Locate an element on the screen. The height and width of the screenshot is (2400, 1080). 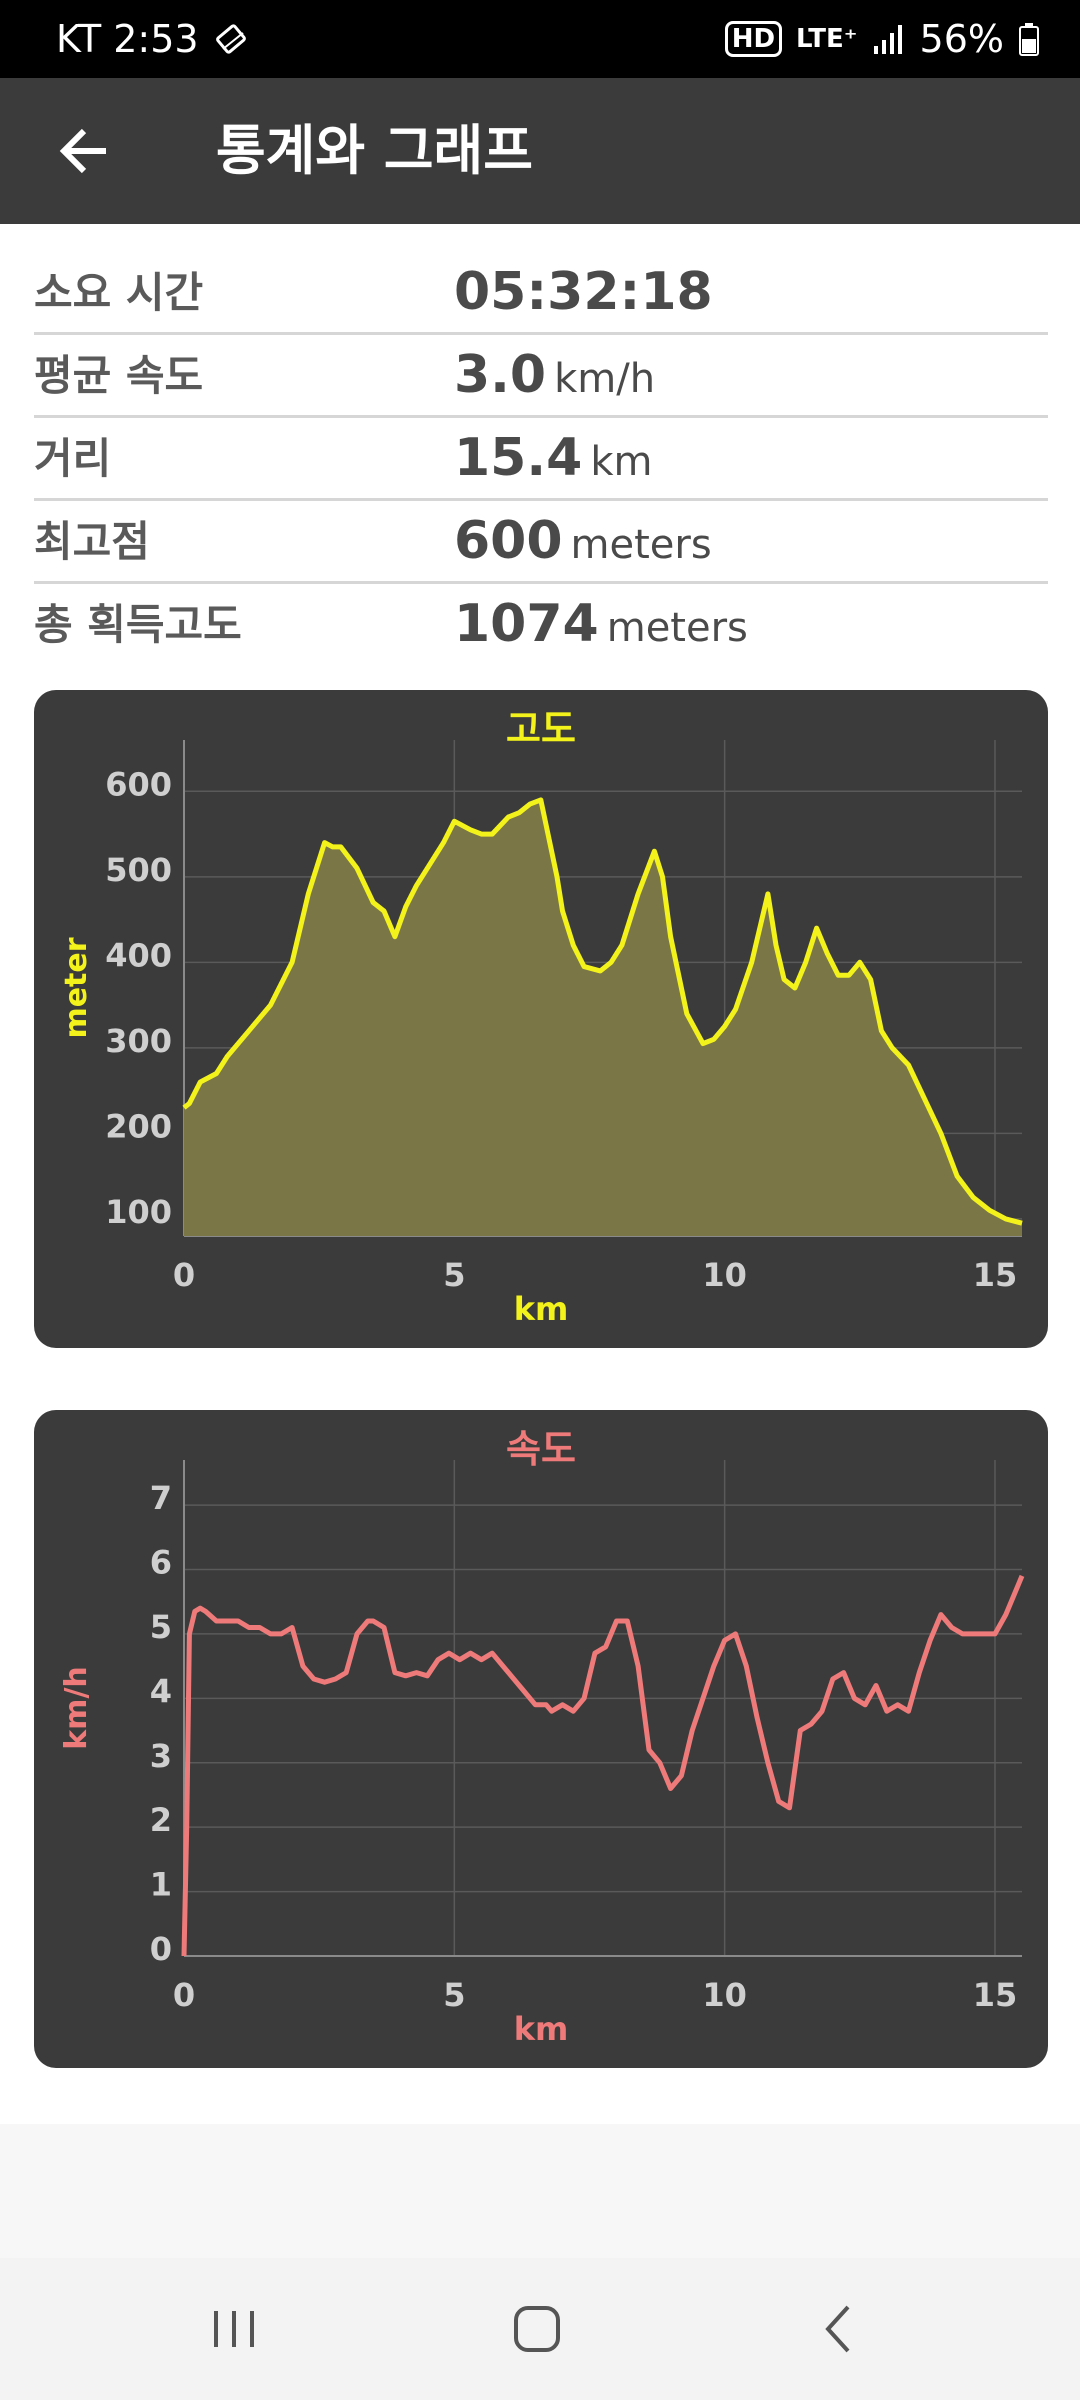
stat-value: 05:32:18 is located at coordinates (587, 292).